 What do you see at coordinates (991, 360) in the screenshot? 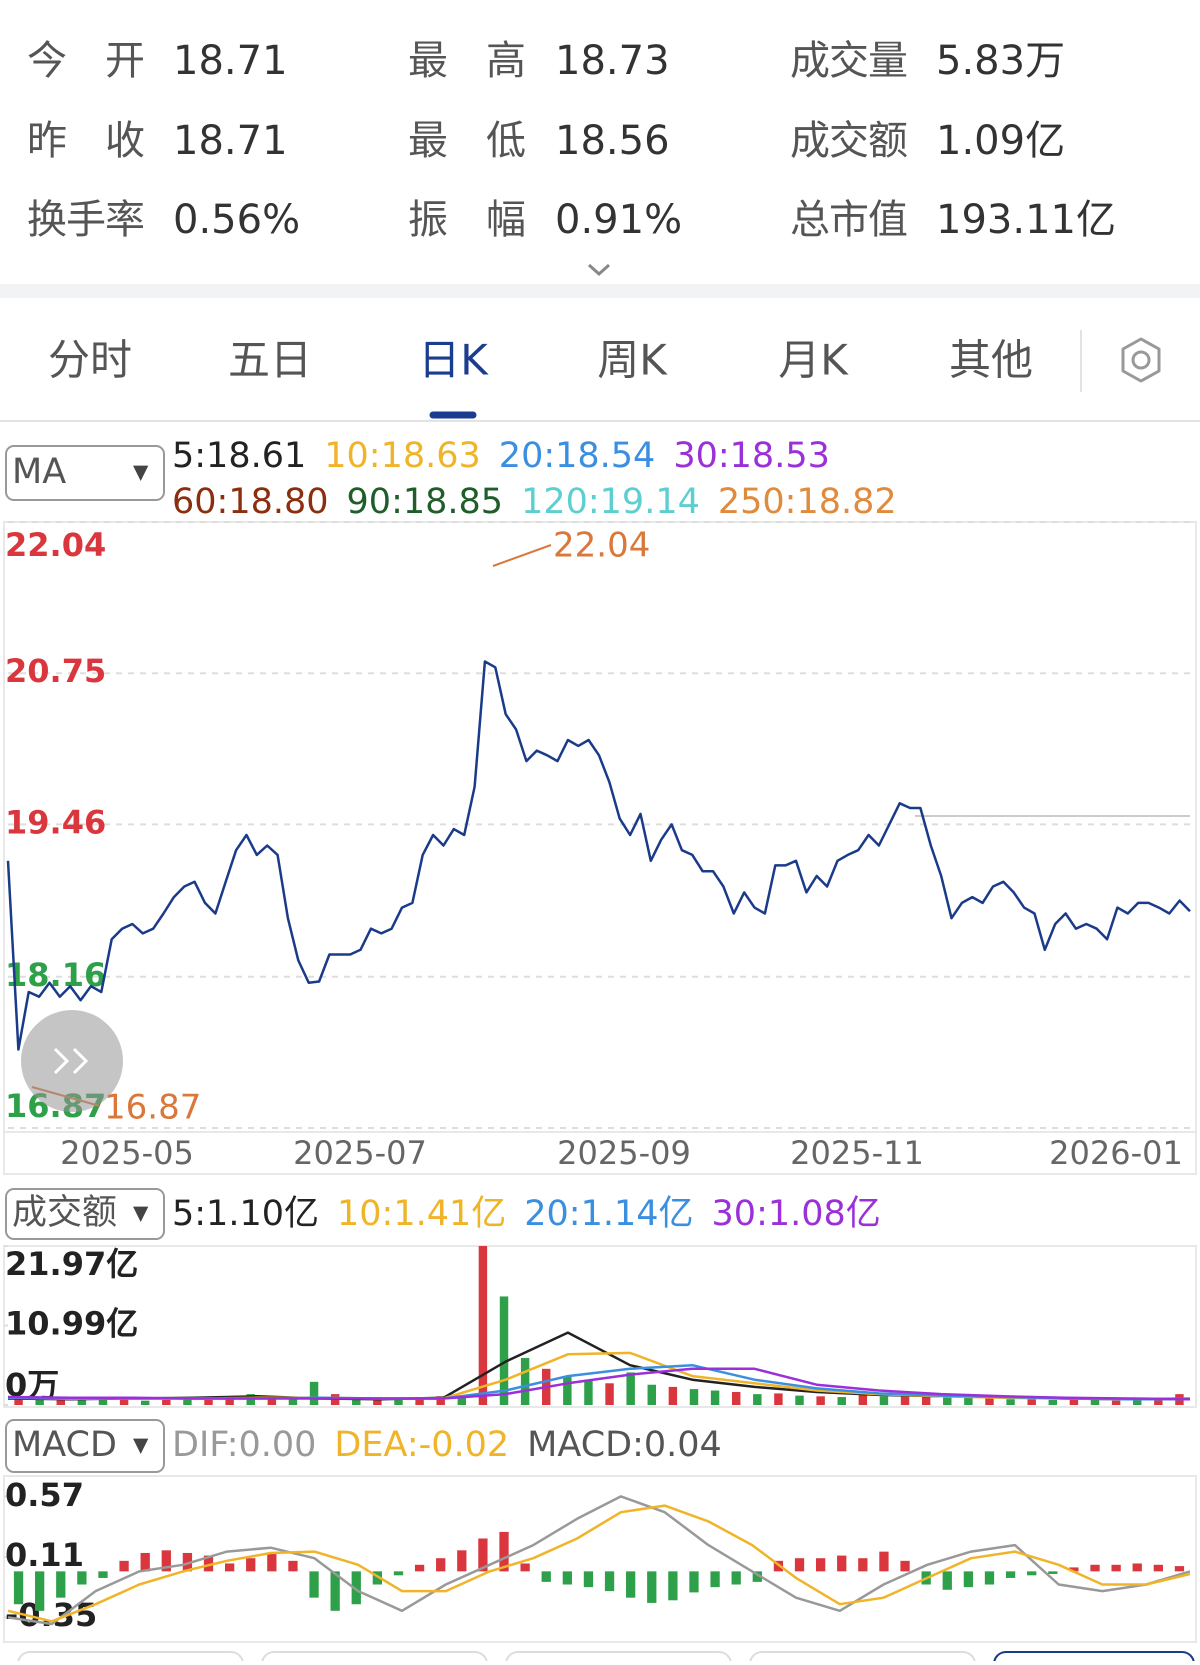
I see `tab: 其他` at bounding box center [991, 360].